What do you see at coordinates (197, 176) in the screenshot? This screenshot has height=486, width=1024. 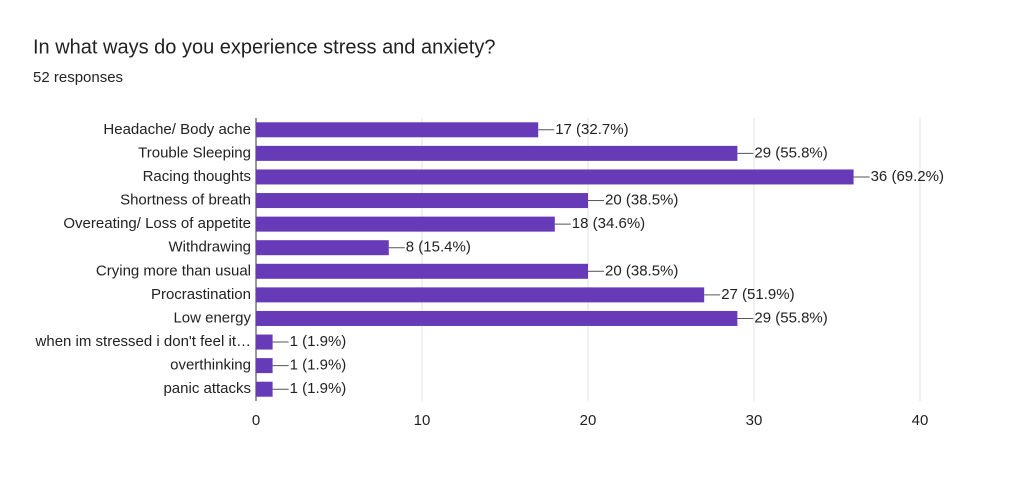 I see `y-tick-label: Racing thoughts` at bounding box center [197, 176].